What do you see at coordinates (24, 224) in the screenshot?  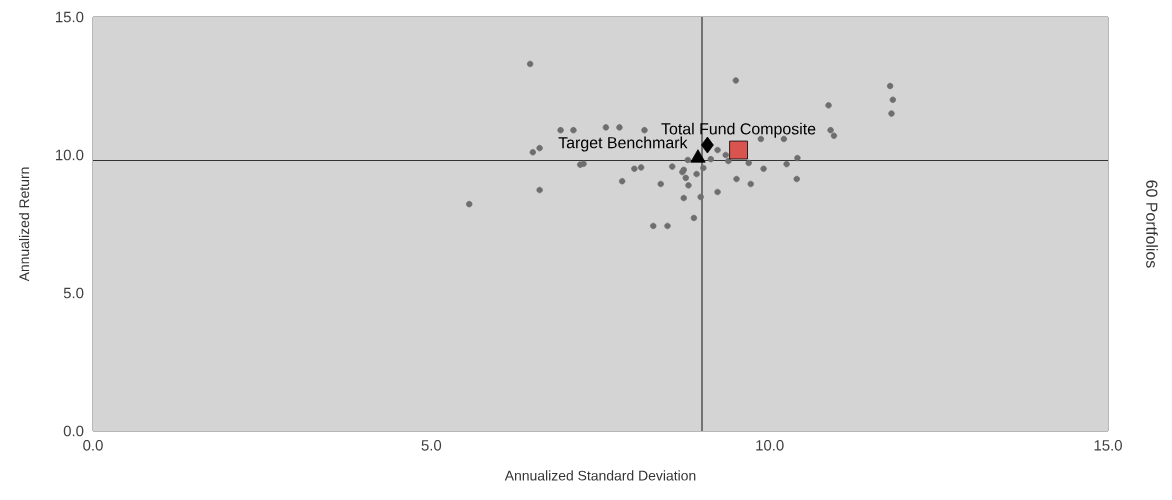 I see `y-axis-title: Annualized Return` at bounding box center [24, 224].